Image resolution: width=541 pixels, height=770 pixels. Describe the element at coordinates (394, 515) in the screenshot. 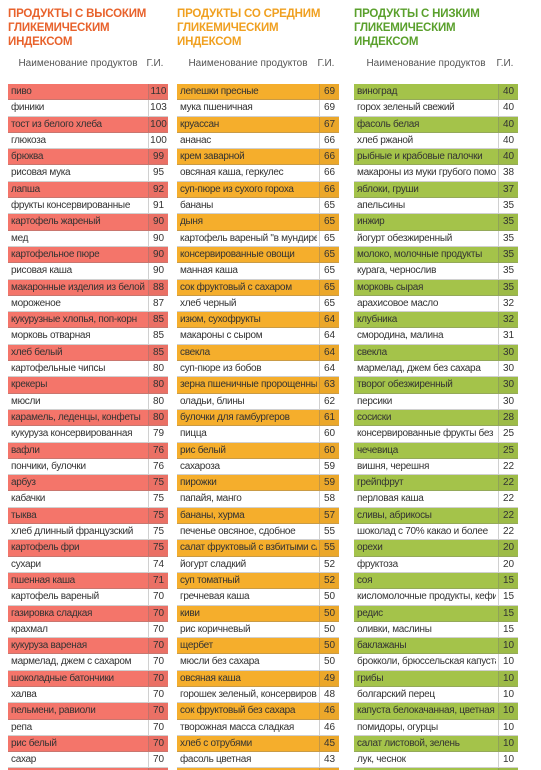

I see `product-name: сливы, абрикосы` at that location.